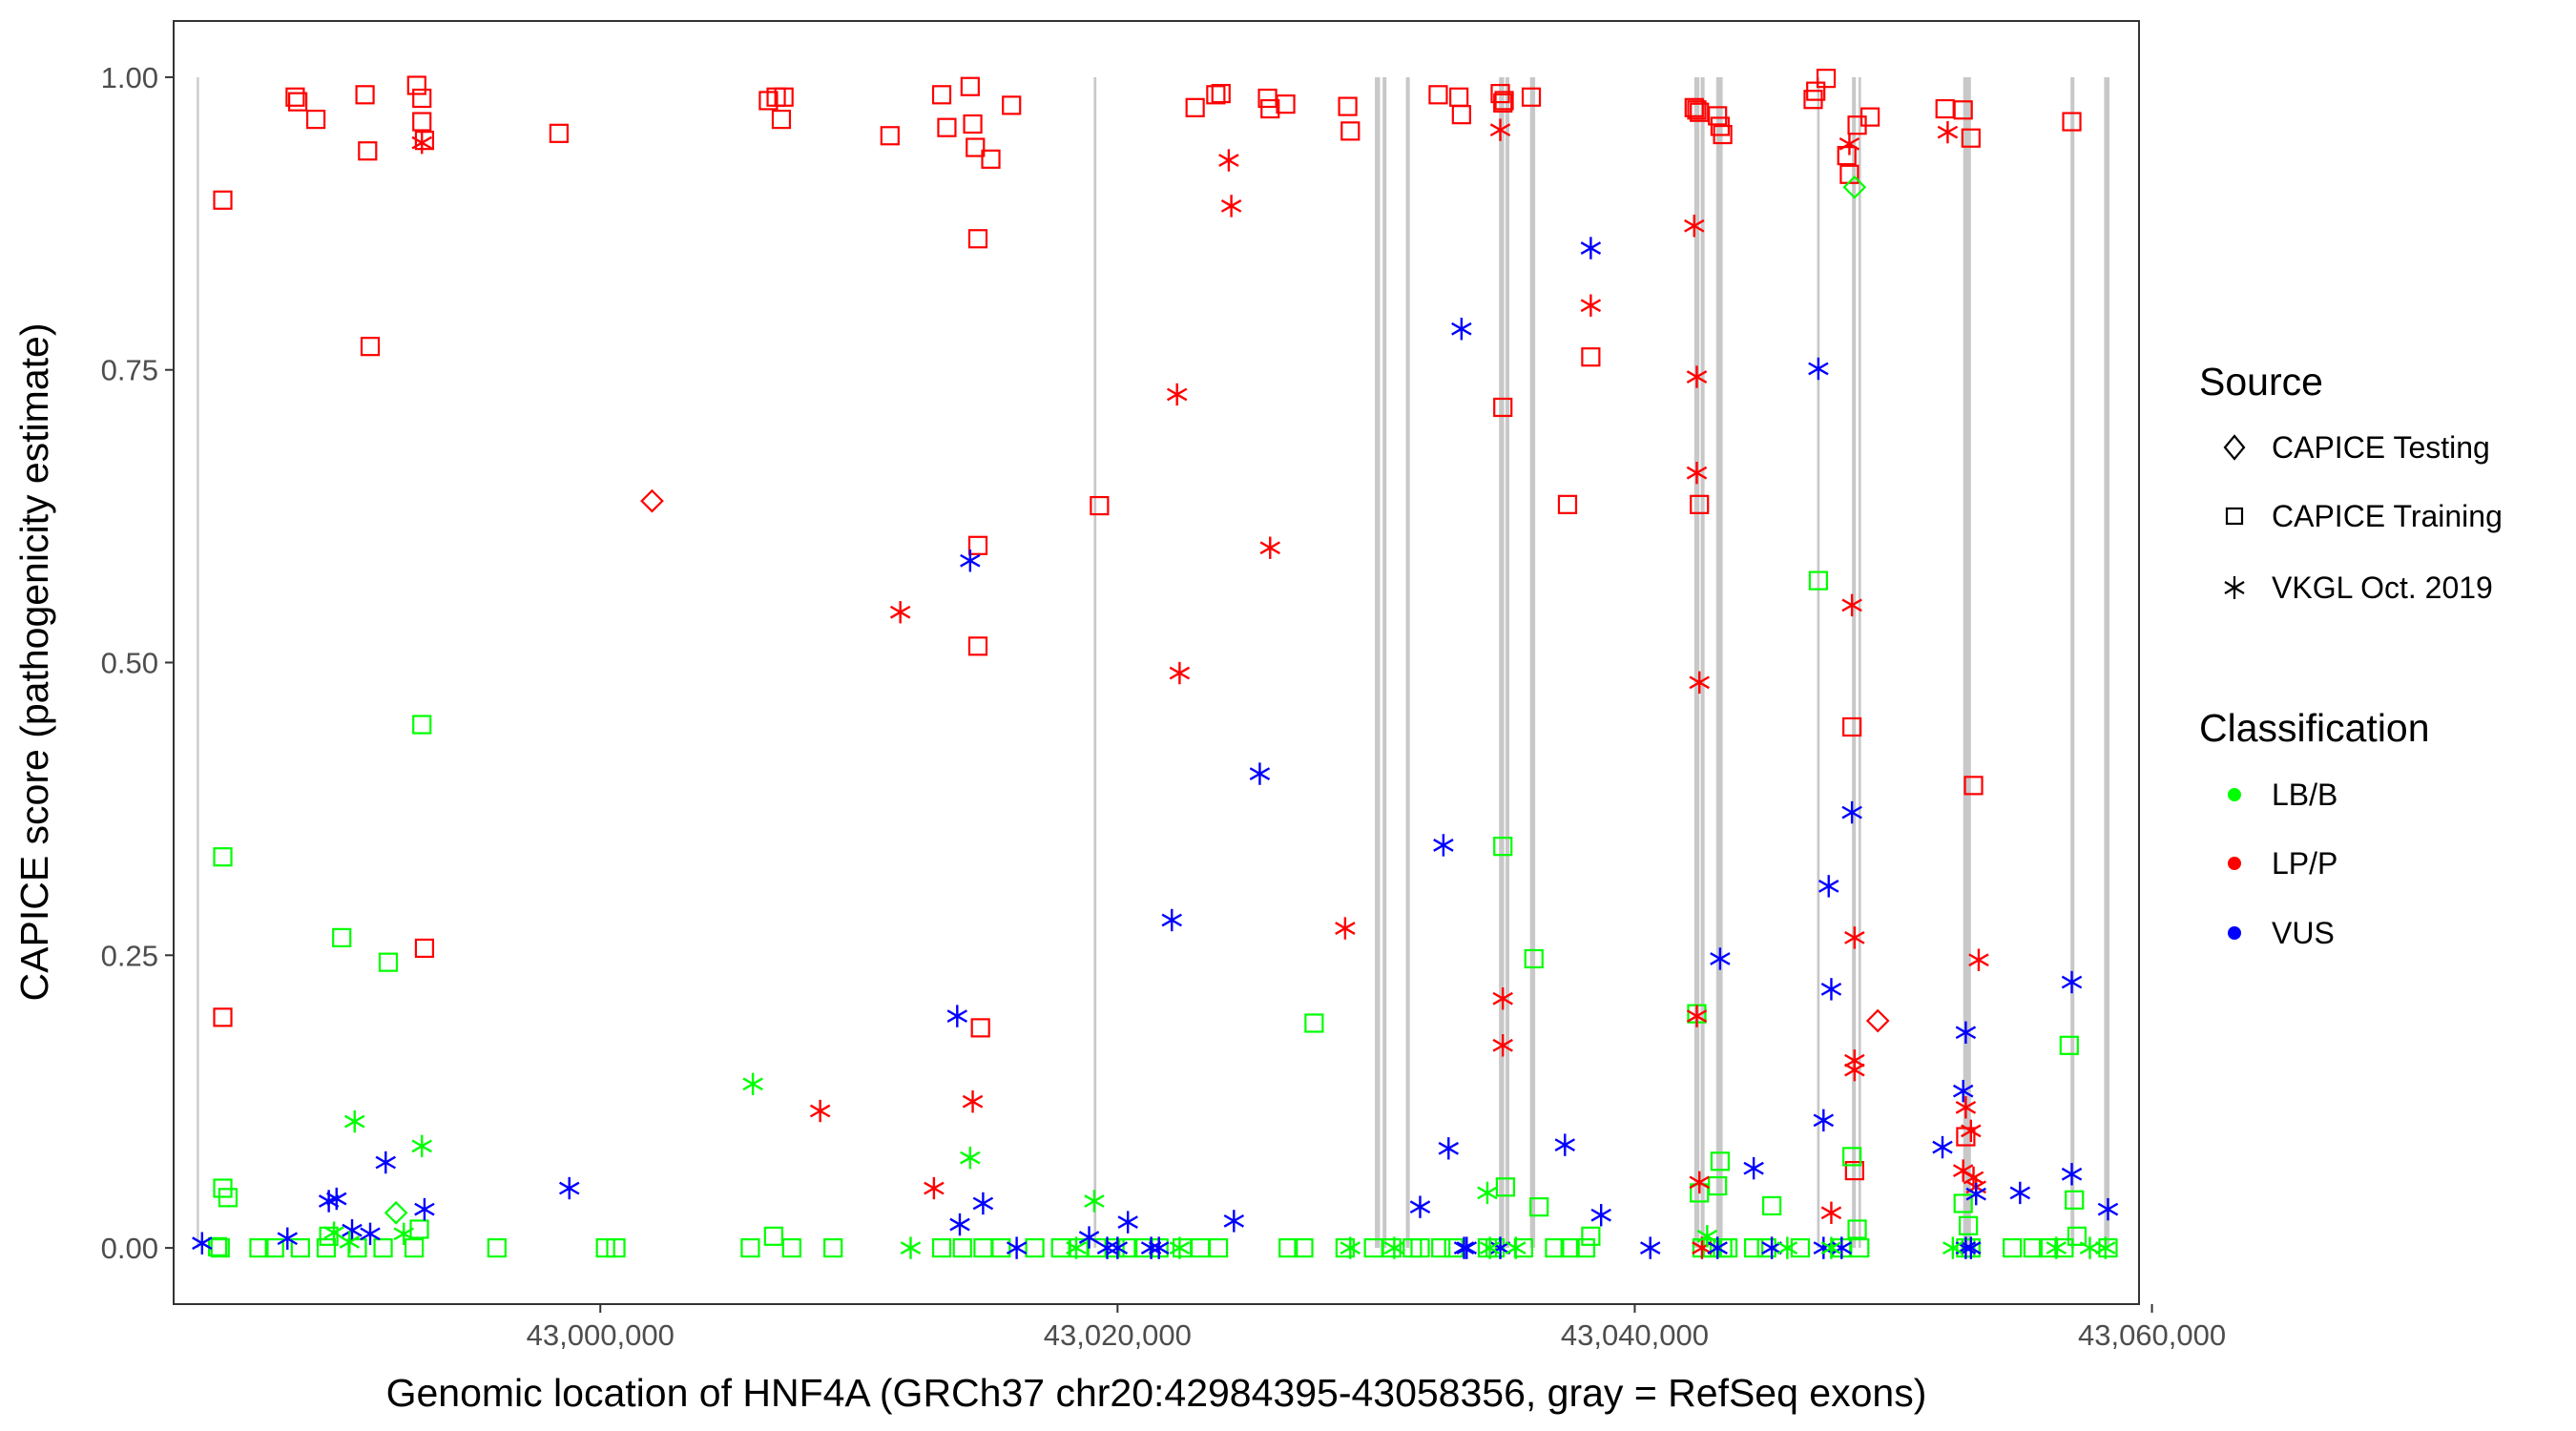 The height and width of the screenshot is (1431, 2576). Describe the element at coordinates (129, 663) in the screenshot. I see `y-tick-label: 0.50` at that location.